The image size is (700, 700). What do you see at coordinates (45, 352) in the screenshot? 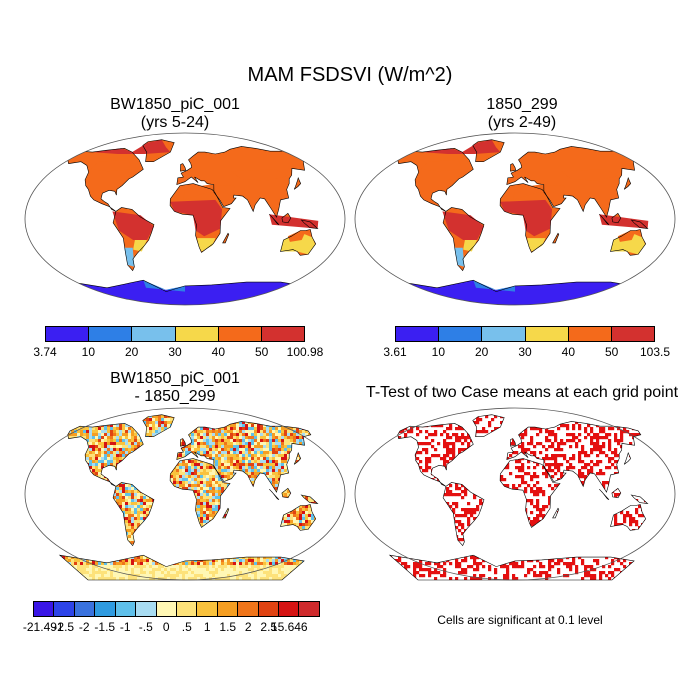
I see `case-colorbar-tick-label: 3.74` at bounding box center [45, 352].